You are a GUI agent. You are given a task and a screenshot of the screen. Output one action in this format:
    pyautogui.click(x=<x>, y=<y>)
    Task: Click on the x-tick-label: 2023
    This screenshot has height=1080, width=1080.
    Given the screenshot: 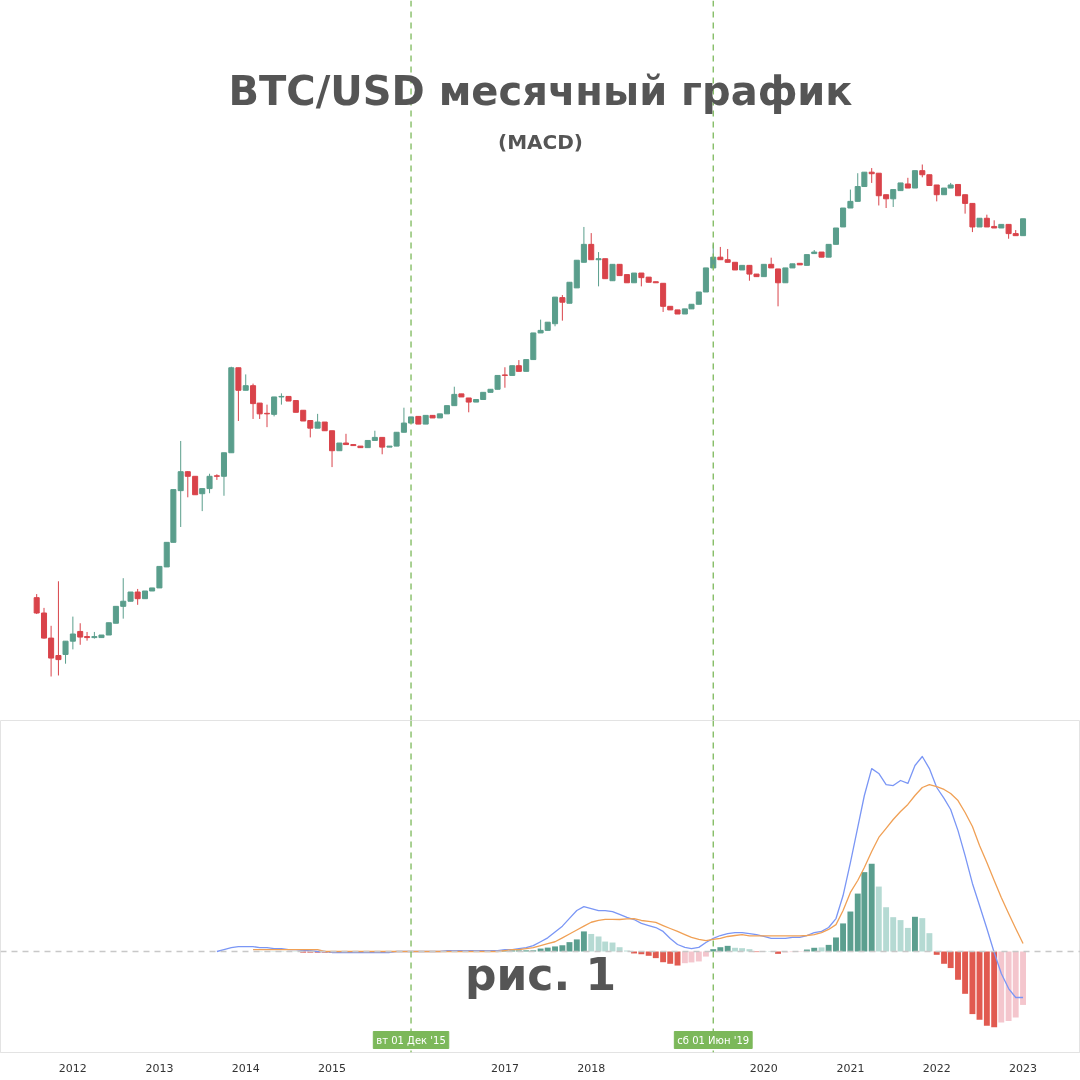 What is the action you would take?
    pyautogui.click(x=1023, y=1068)
    